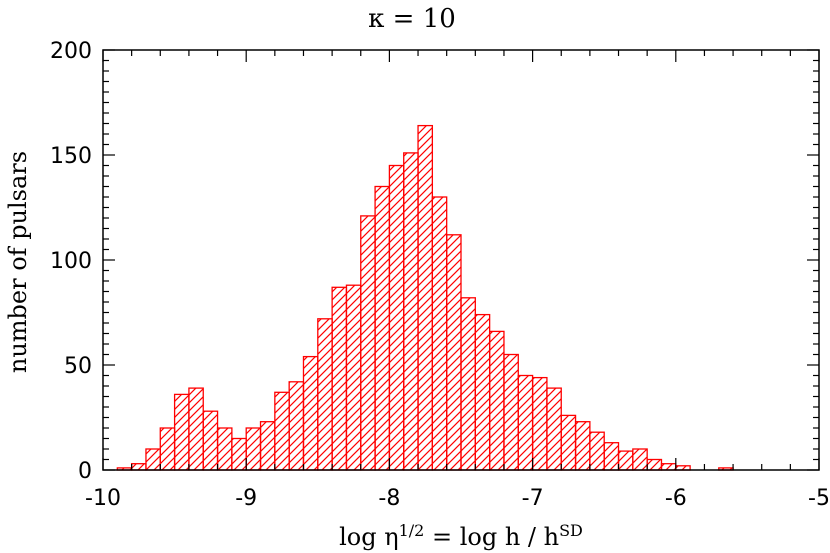 The height and width of the screenshot is (553, 830). Describe the element at coordinates (369, 537) in the screenshot. I see `x-axis-label-prefix: log η` at that location.